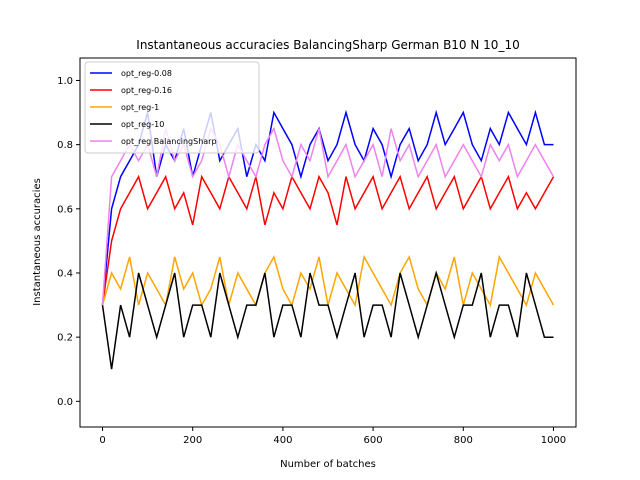 This screenshot has height=480, width=640. What do you see at coordinates (373, 440) in the screenshot?
I see `x-tick-label: 600` at bounding box center [373, 440].